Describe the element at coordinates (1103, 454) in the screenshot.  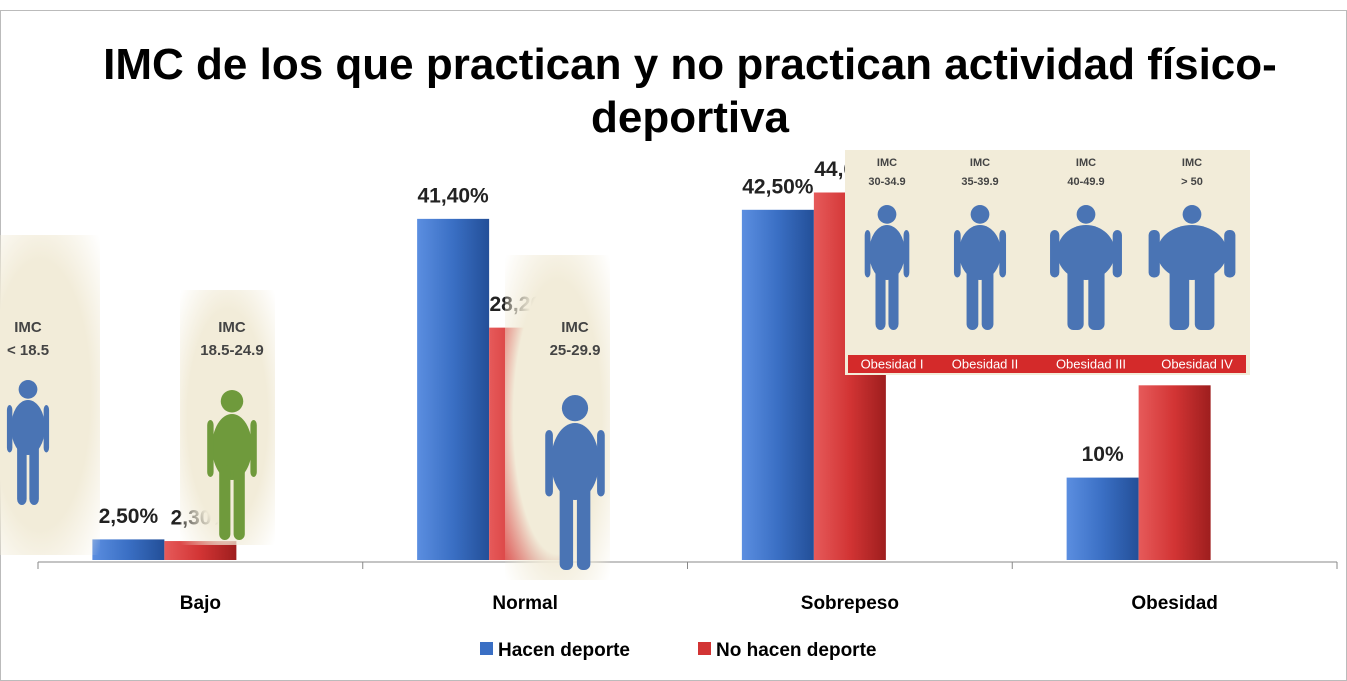
I see `value-label: 10%` at that location.